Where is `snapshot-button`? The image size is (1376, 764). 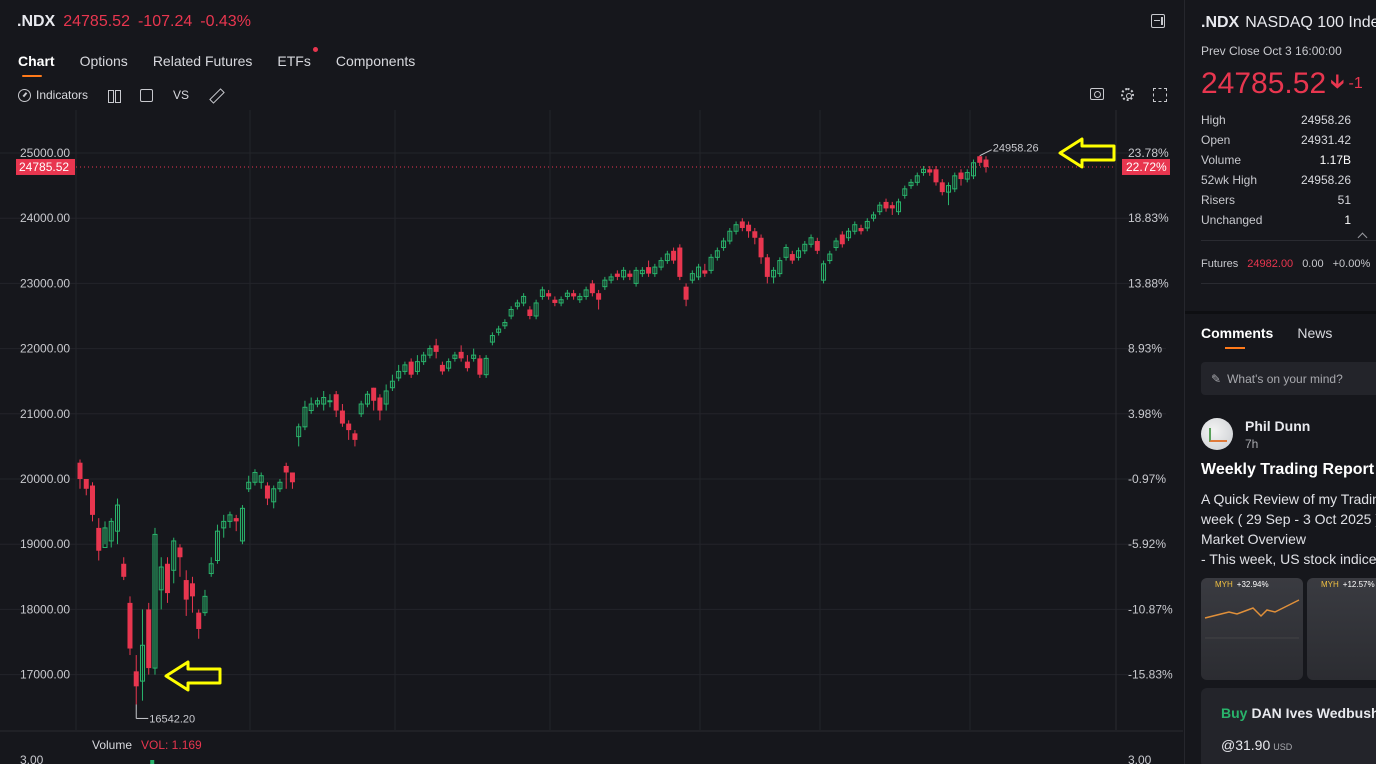 snapshot-button is located at coordinates (1097, 94).